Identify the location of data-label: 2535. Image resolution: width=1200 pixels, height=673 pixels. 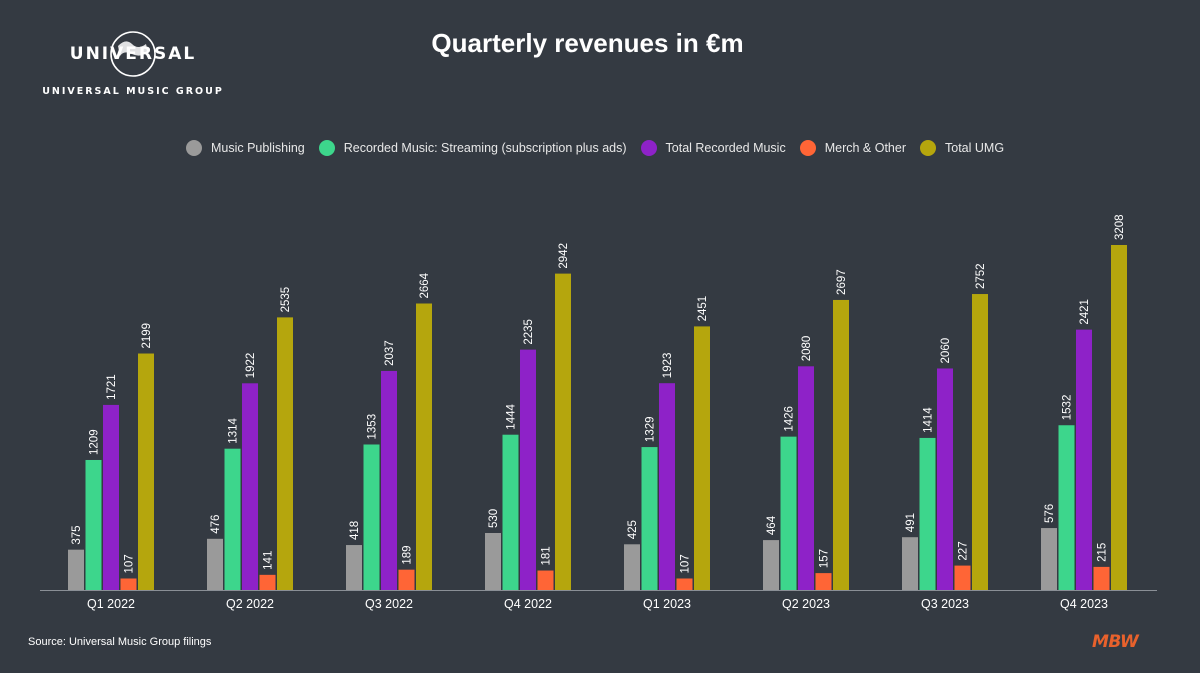
(286, 300).